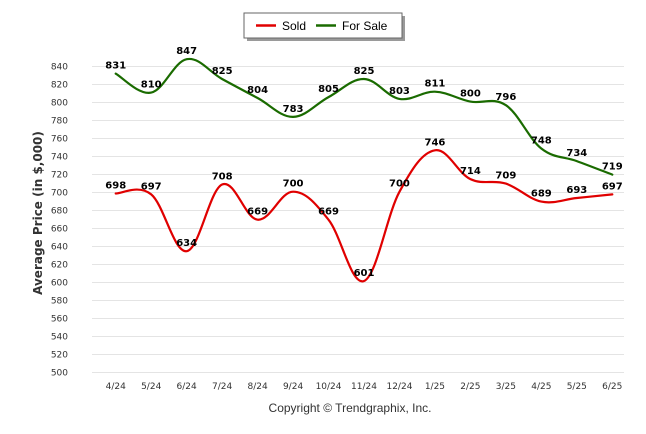 The height and width of the screenshot is (434, 646). Describe the element at coordinates (328, 89) in the screenshot. I see `data-label-for-sale: 805` at that location.